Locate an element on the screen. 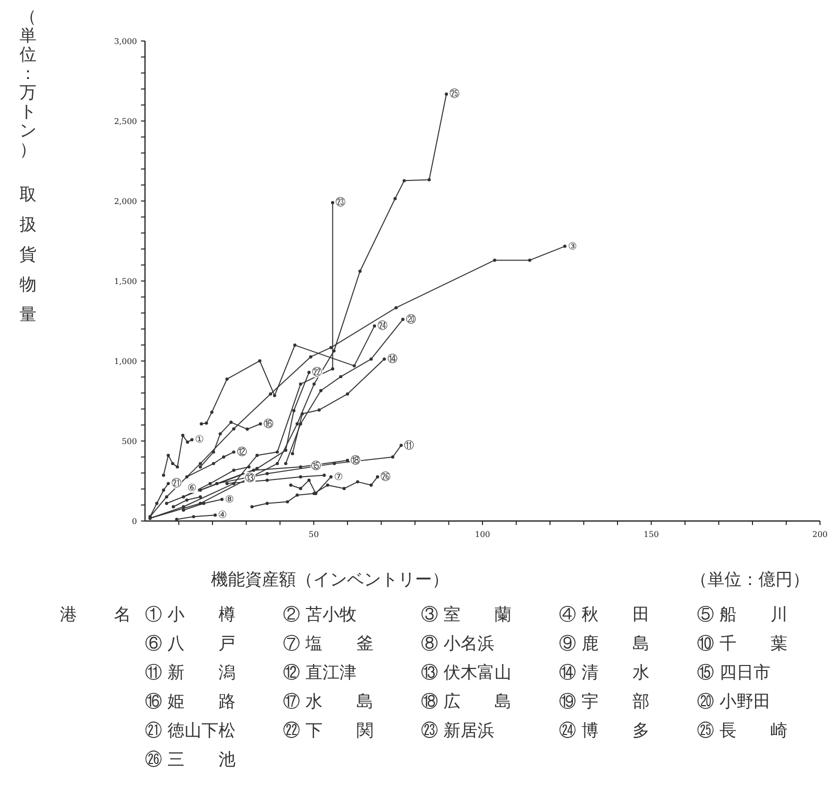  text: ⑧ 小名浜 is located at coordinates (457, 644).